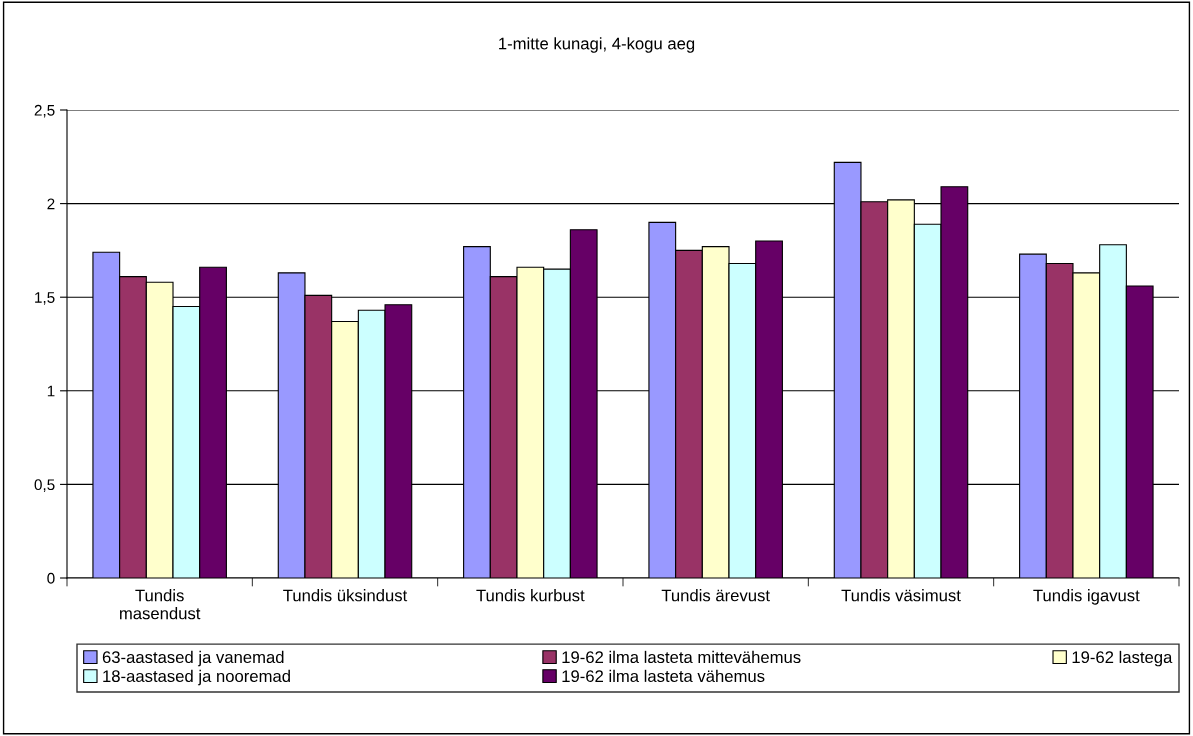 This screenshot has width=1193, height=736. Describe the element at coordinates (345, 595) in the screenshot. I see `x-tick-label: Tundis üksindust` at that location.